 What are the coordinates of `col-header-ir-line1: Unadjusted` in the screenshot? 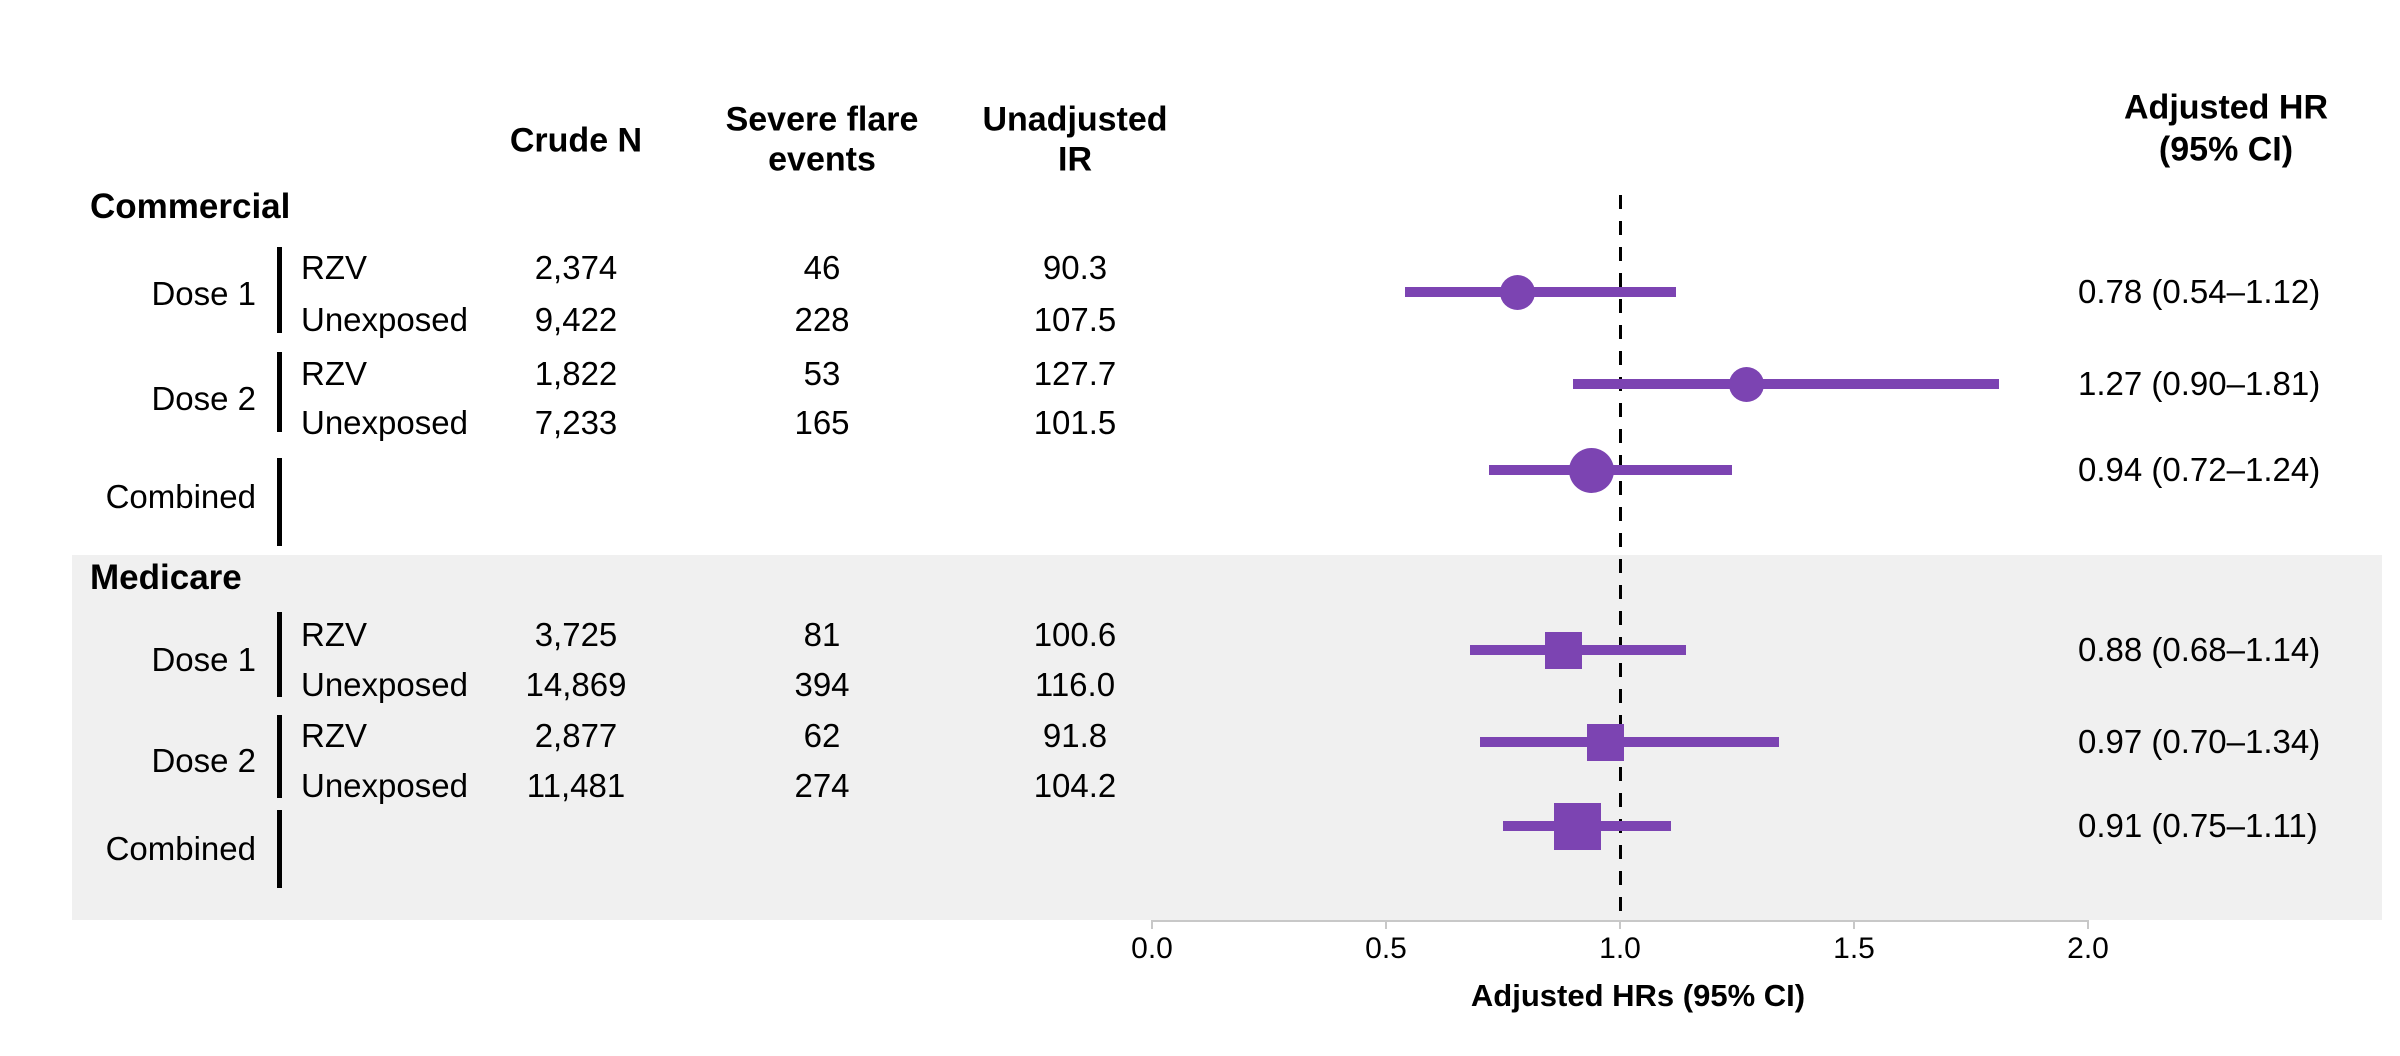 It's located at (1075, 119).